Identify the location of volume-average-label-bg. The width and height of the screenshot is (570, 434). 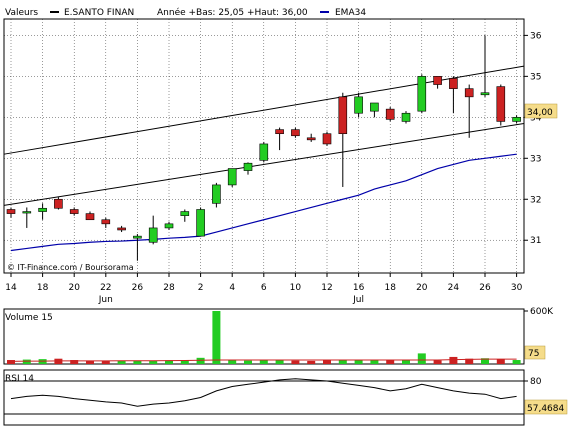
(535, 352).